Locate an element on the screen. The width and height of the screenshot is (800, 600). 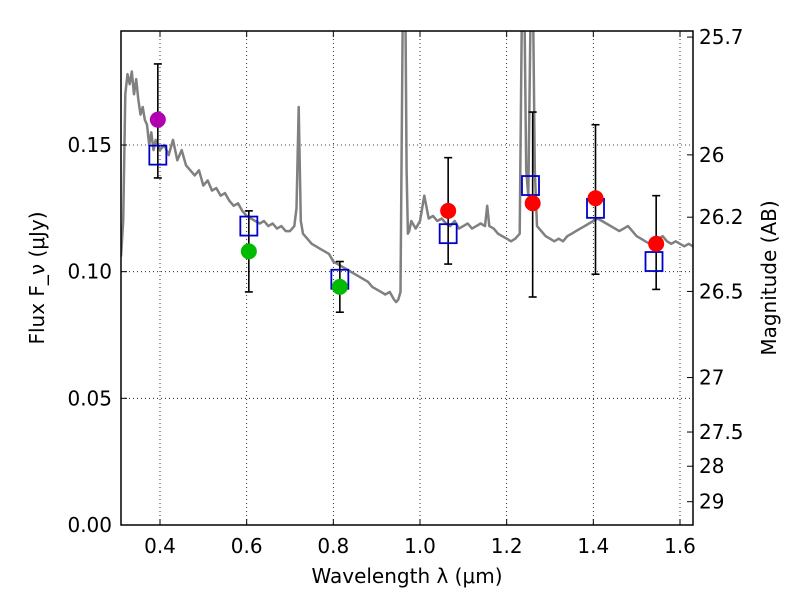
x-tick-label: 0.8 is located at coordinates (333, 546).